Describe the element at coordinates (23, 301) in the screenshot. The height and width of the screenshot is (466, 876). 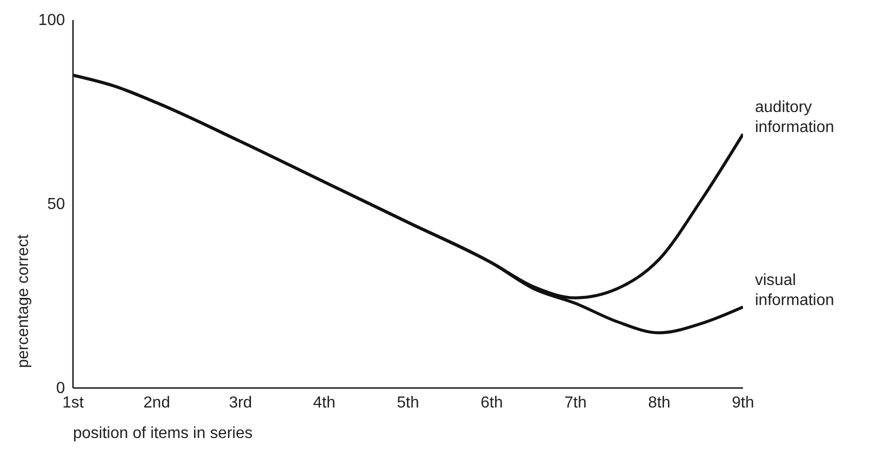
I see `y-axis-title: percentage correct` at that location.